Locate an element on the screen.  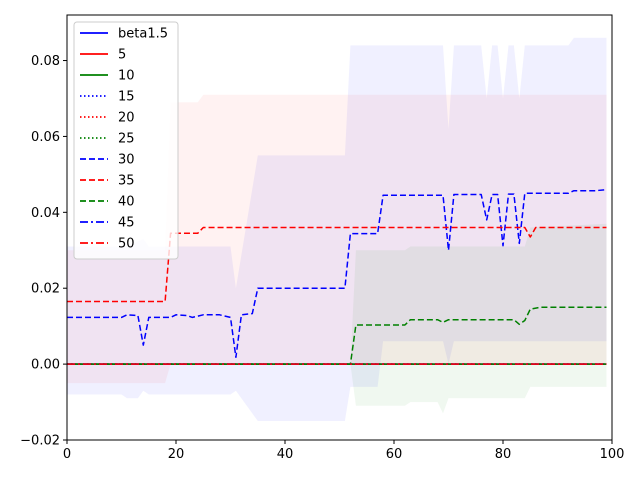
legend-label-40: 40 is located at coordinates (126, 202).